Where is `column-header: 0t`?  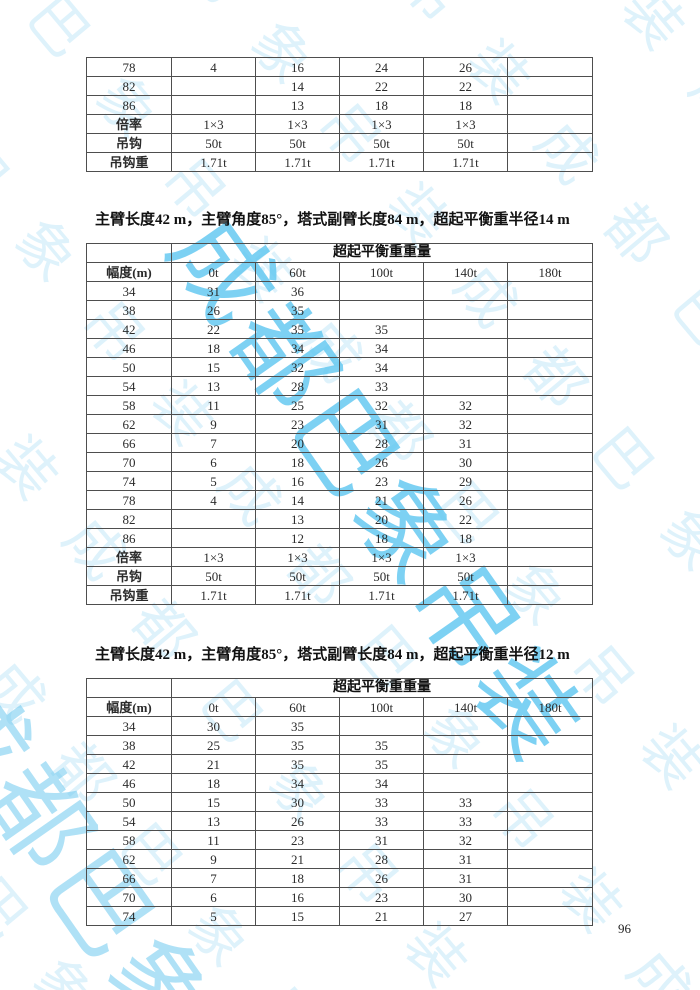 column-header: 0t is located at coordinates (213, 272).